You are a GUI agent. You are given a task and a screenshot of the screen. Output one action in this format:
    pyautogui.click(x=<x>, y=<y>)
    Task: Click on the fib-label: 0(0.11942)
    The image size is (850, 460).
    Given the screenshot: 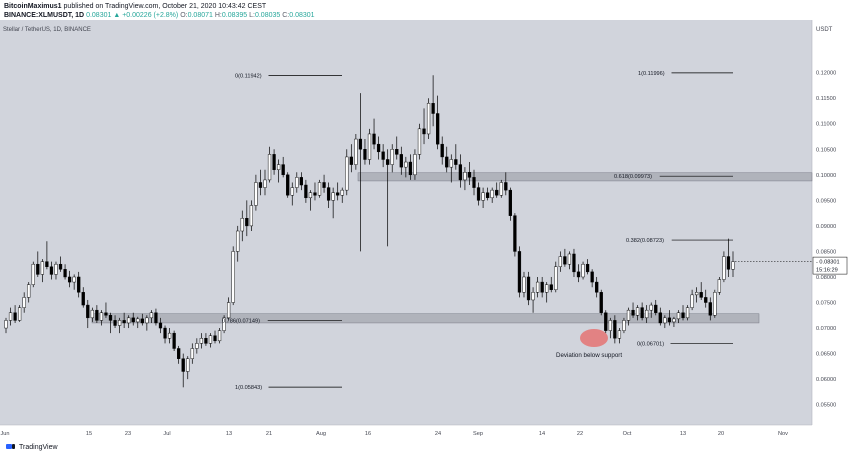 What is the action you would take?
    pyautogui.click(x=248, y=77)
    